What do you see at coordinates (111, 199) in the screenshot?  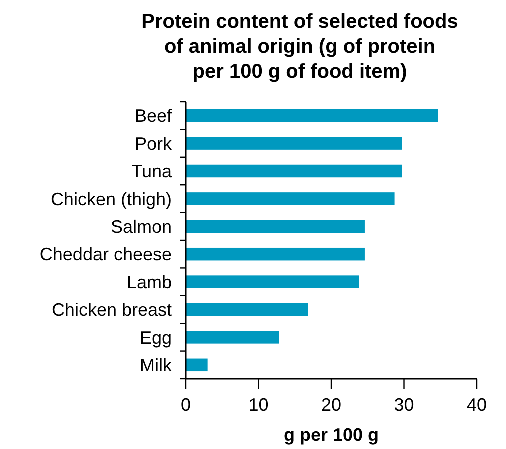 I see `y-tick-label: Chicken (thigh)` at bounding box center [111, 199].